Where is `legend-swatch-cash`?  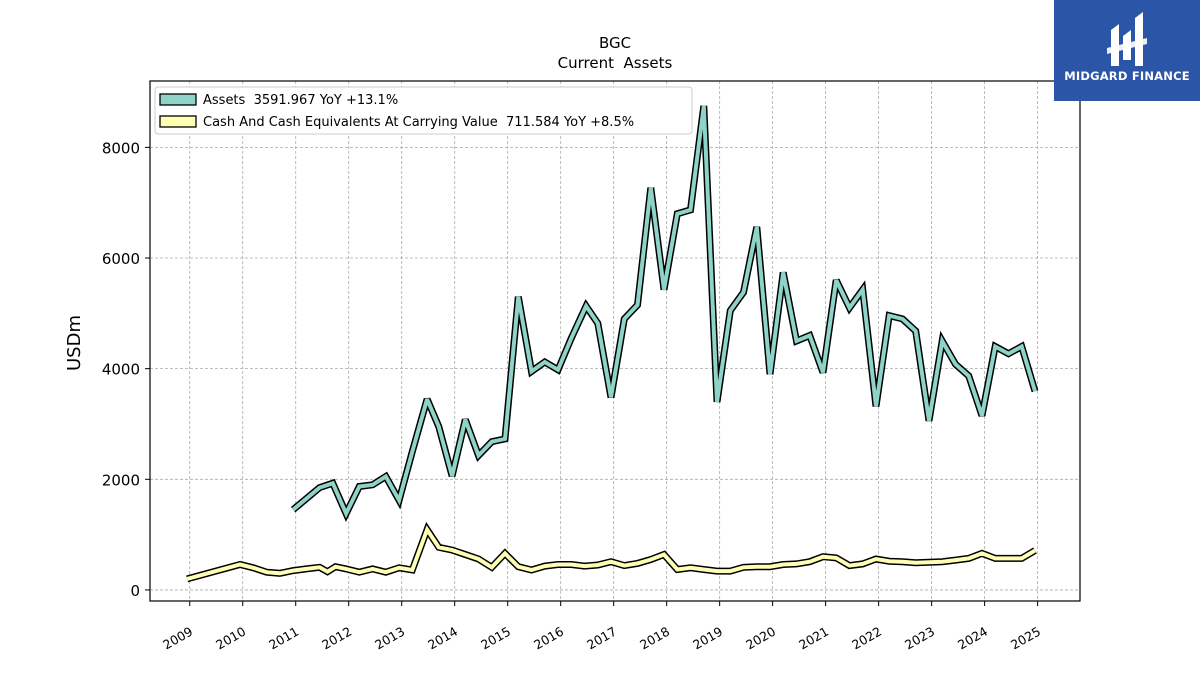 legend-swatch-cash is located at coordinates (178, 121).